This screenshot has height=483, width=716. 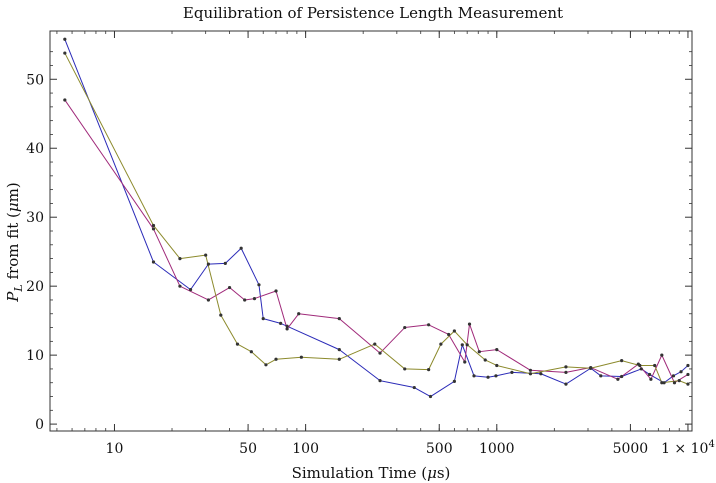 What do you see at coordinates (35, 218) in the screenshot?
I see `y-tick-label: 30` at bounding box center [35, 218].